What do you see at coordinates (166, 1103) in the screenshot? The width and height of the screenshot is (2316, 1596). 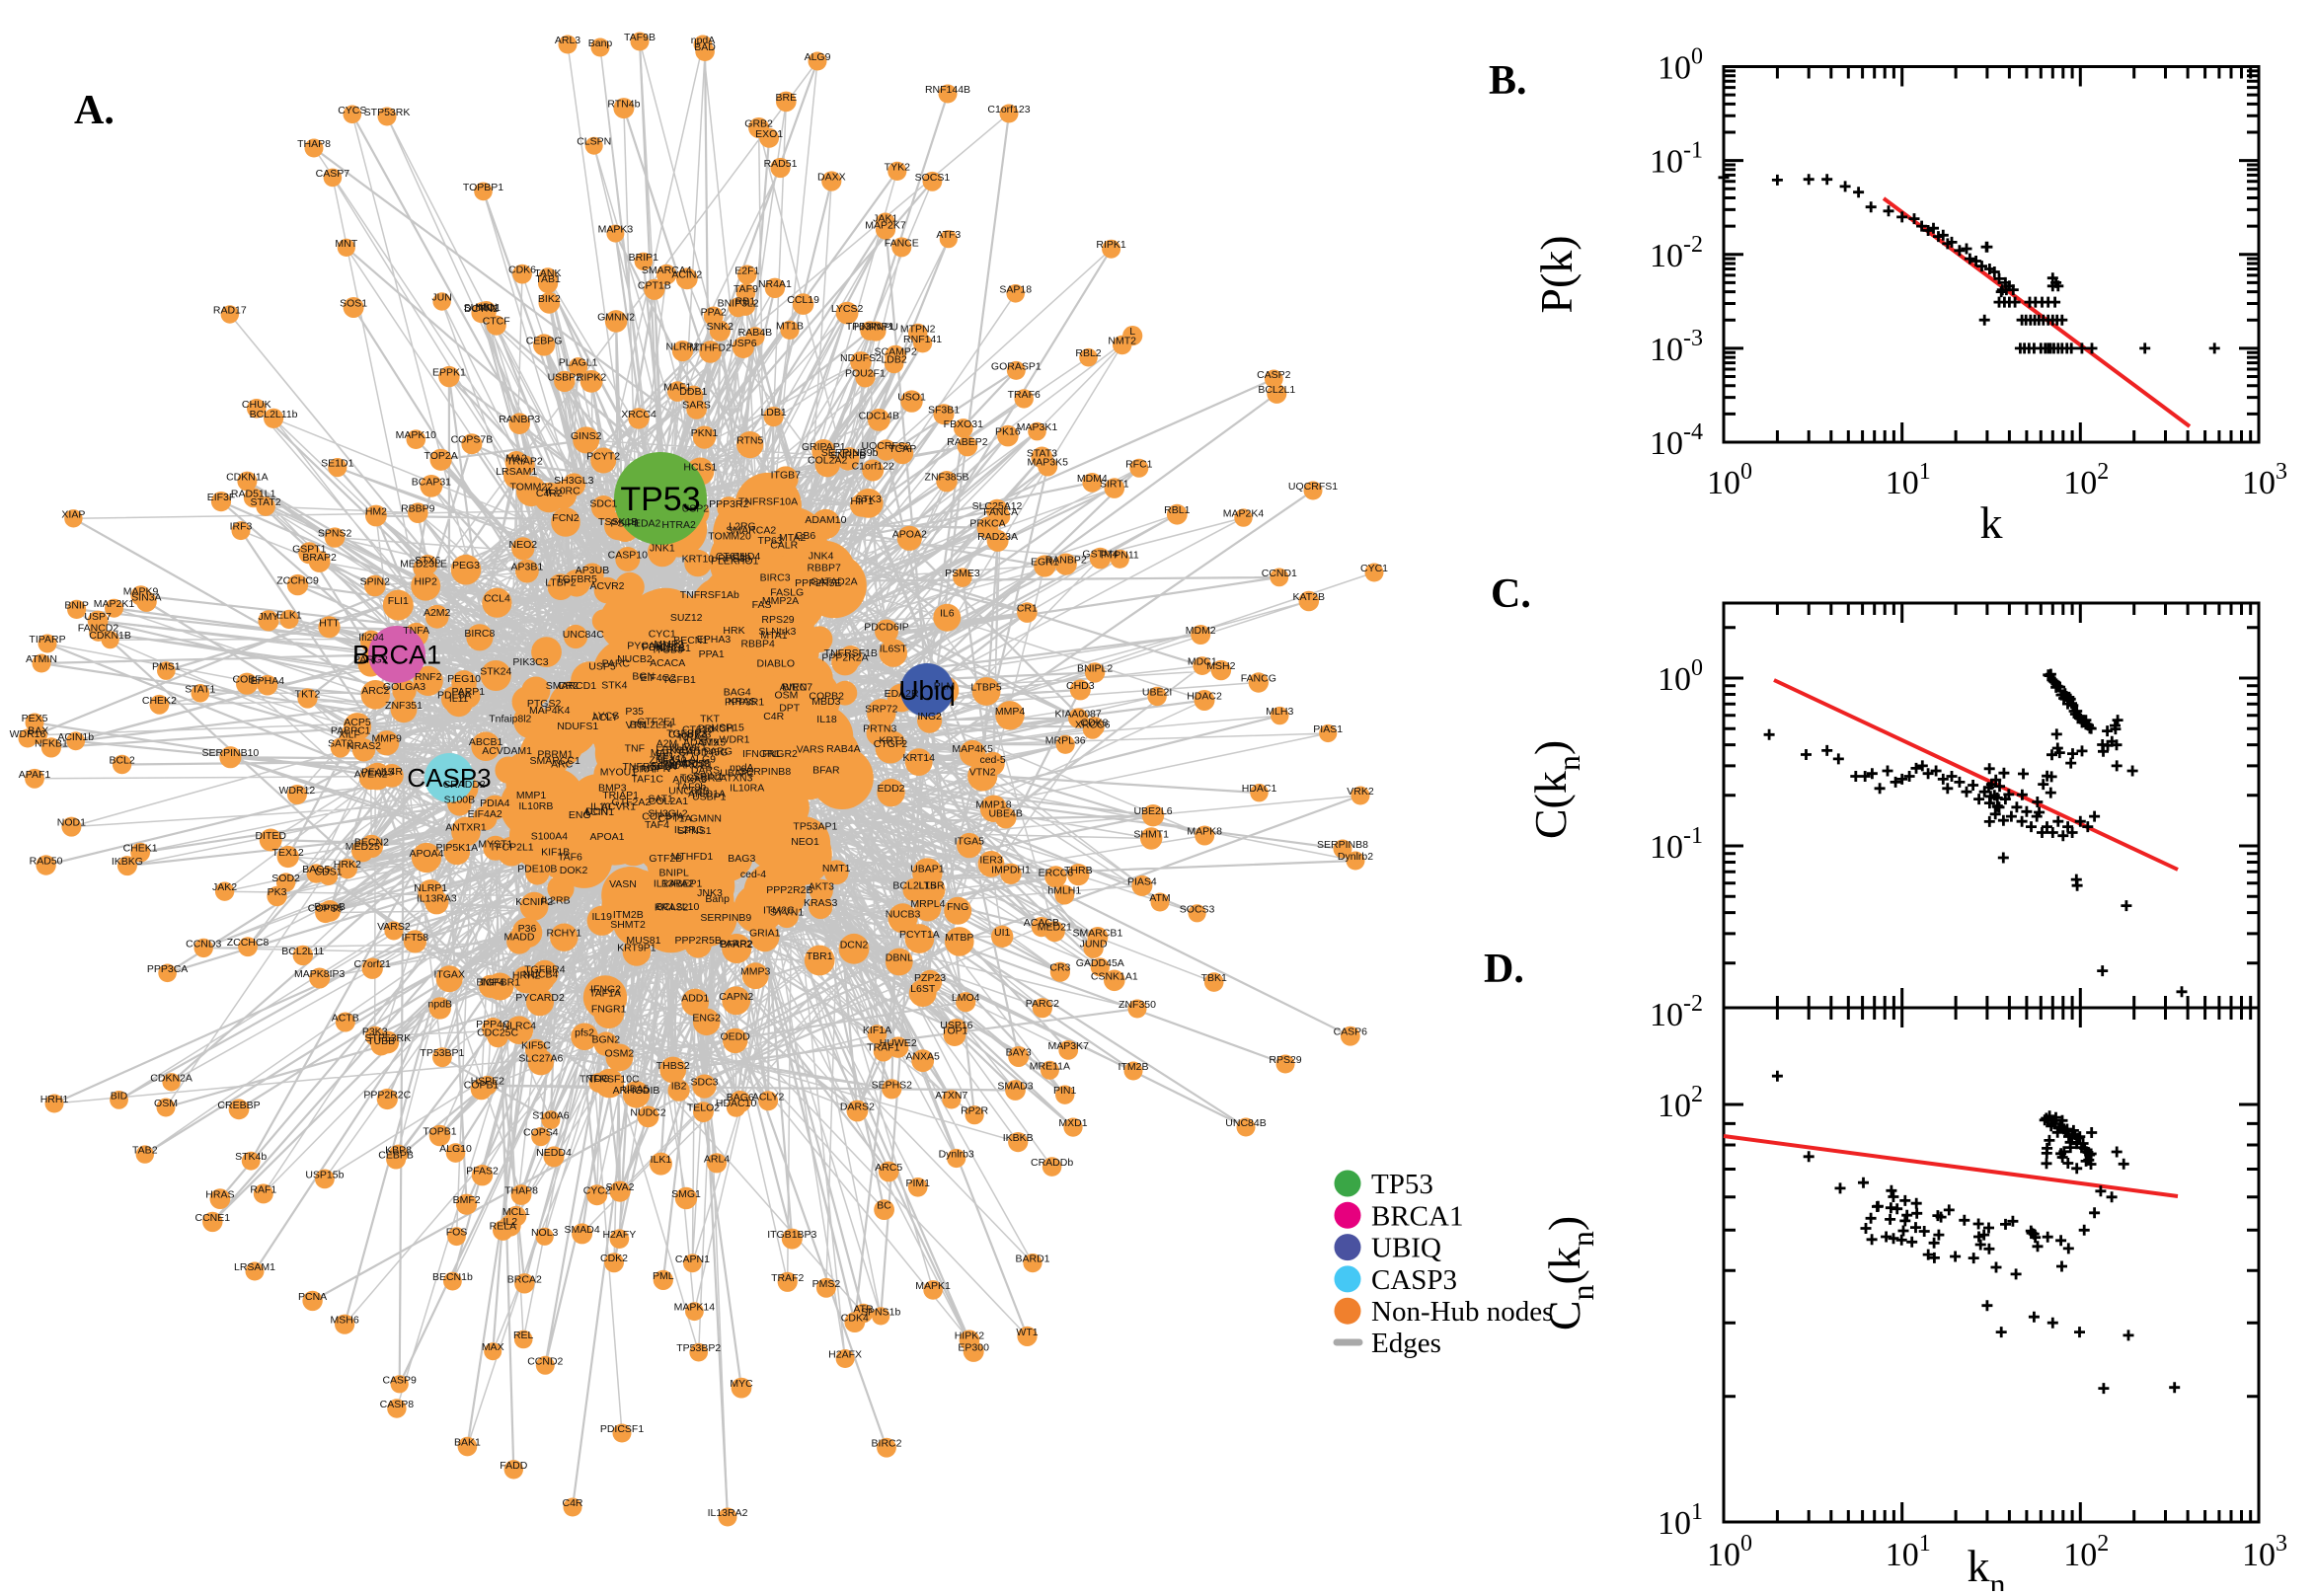 I see `svg-text: OSM` at bounding box center [166, 1103].